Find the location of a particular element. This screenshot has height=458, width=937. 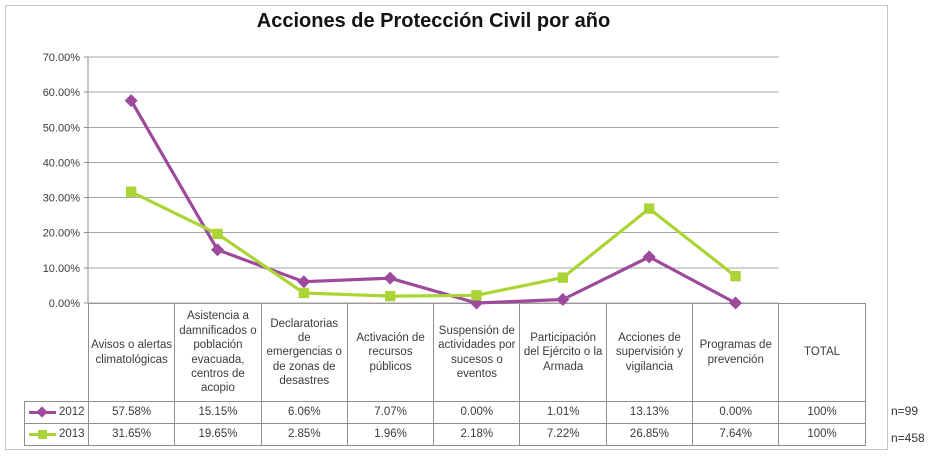

col-header-7: Acciones de supervisión y vigilancia is located at coordinates (649, 352).